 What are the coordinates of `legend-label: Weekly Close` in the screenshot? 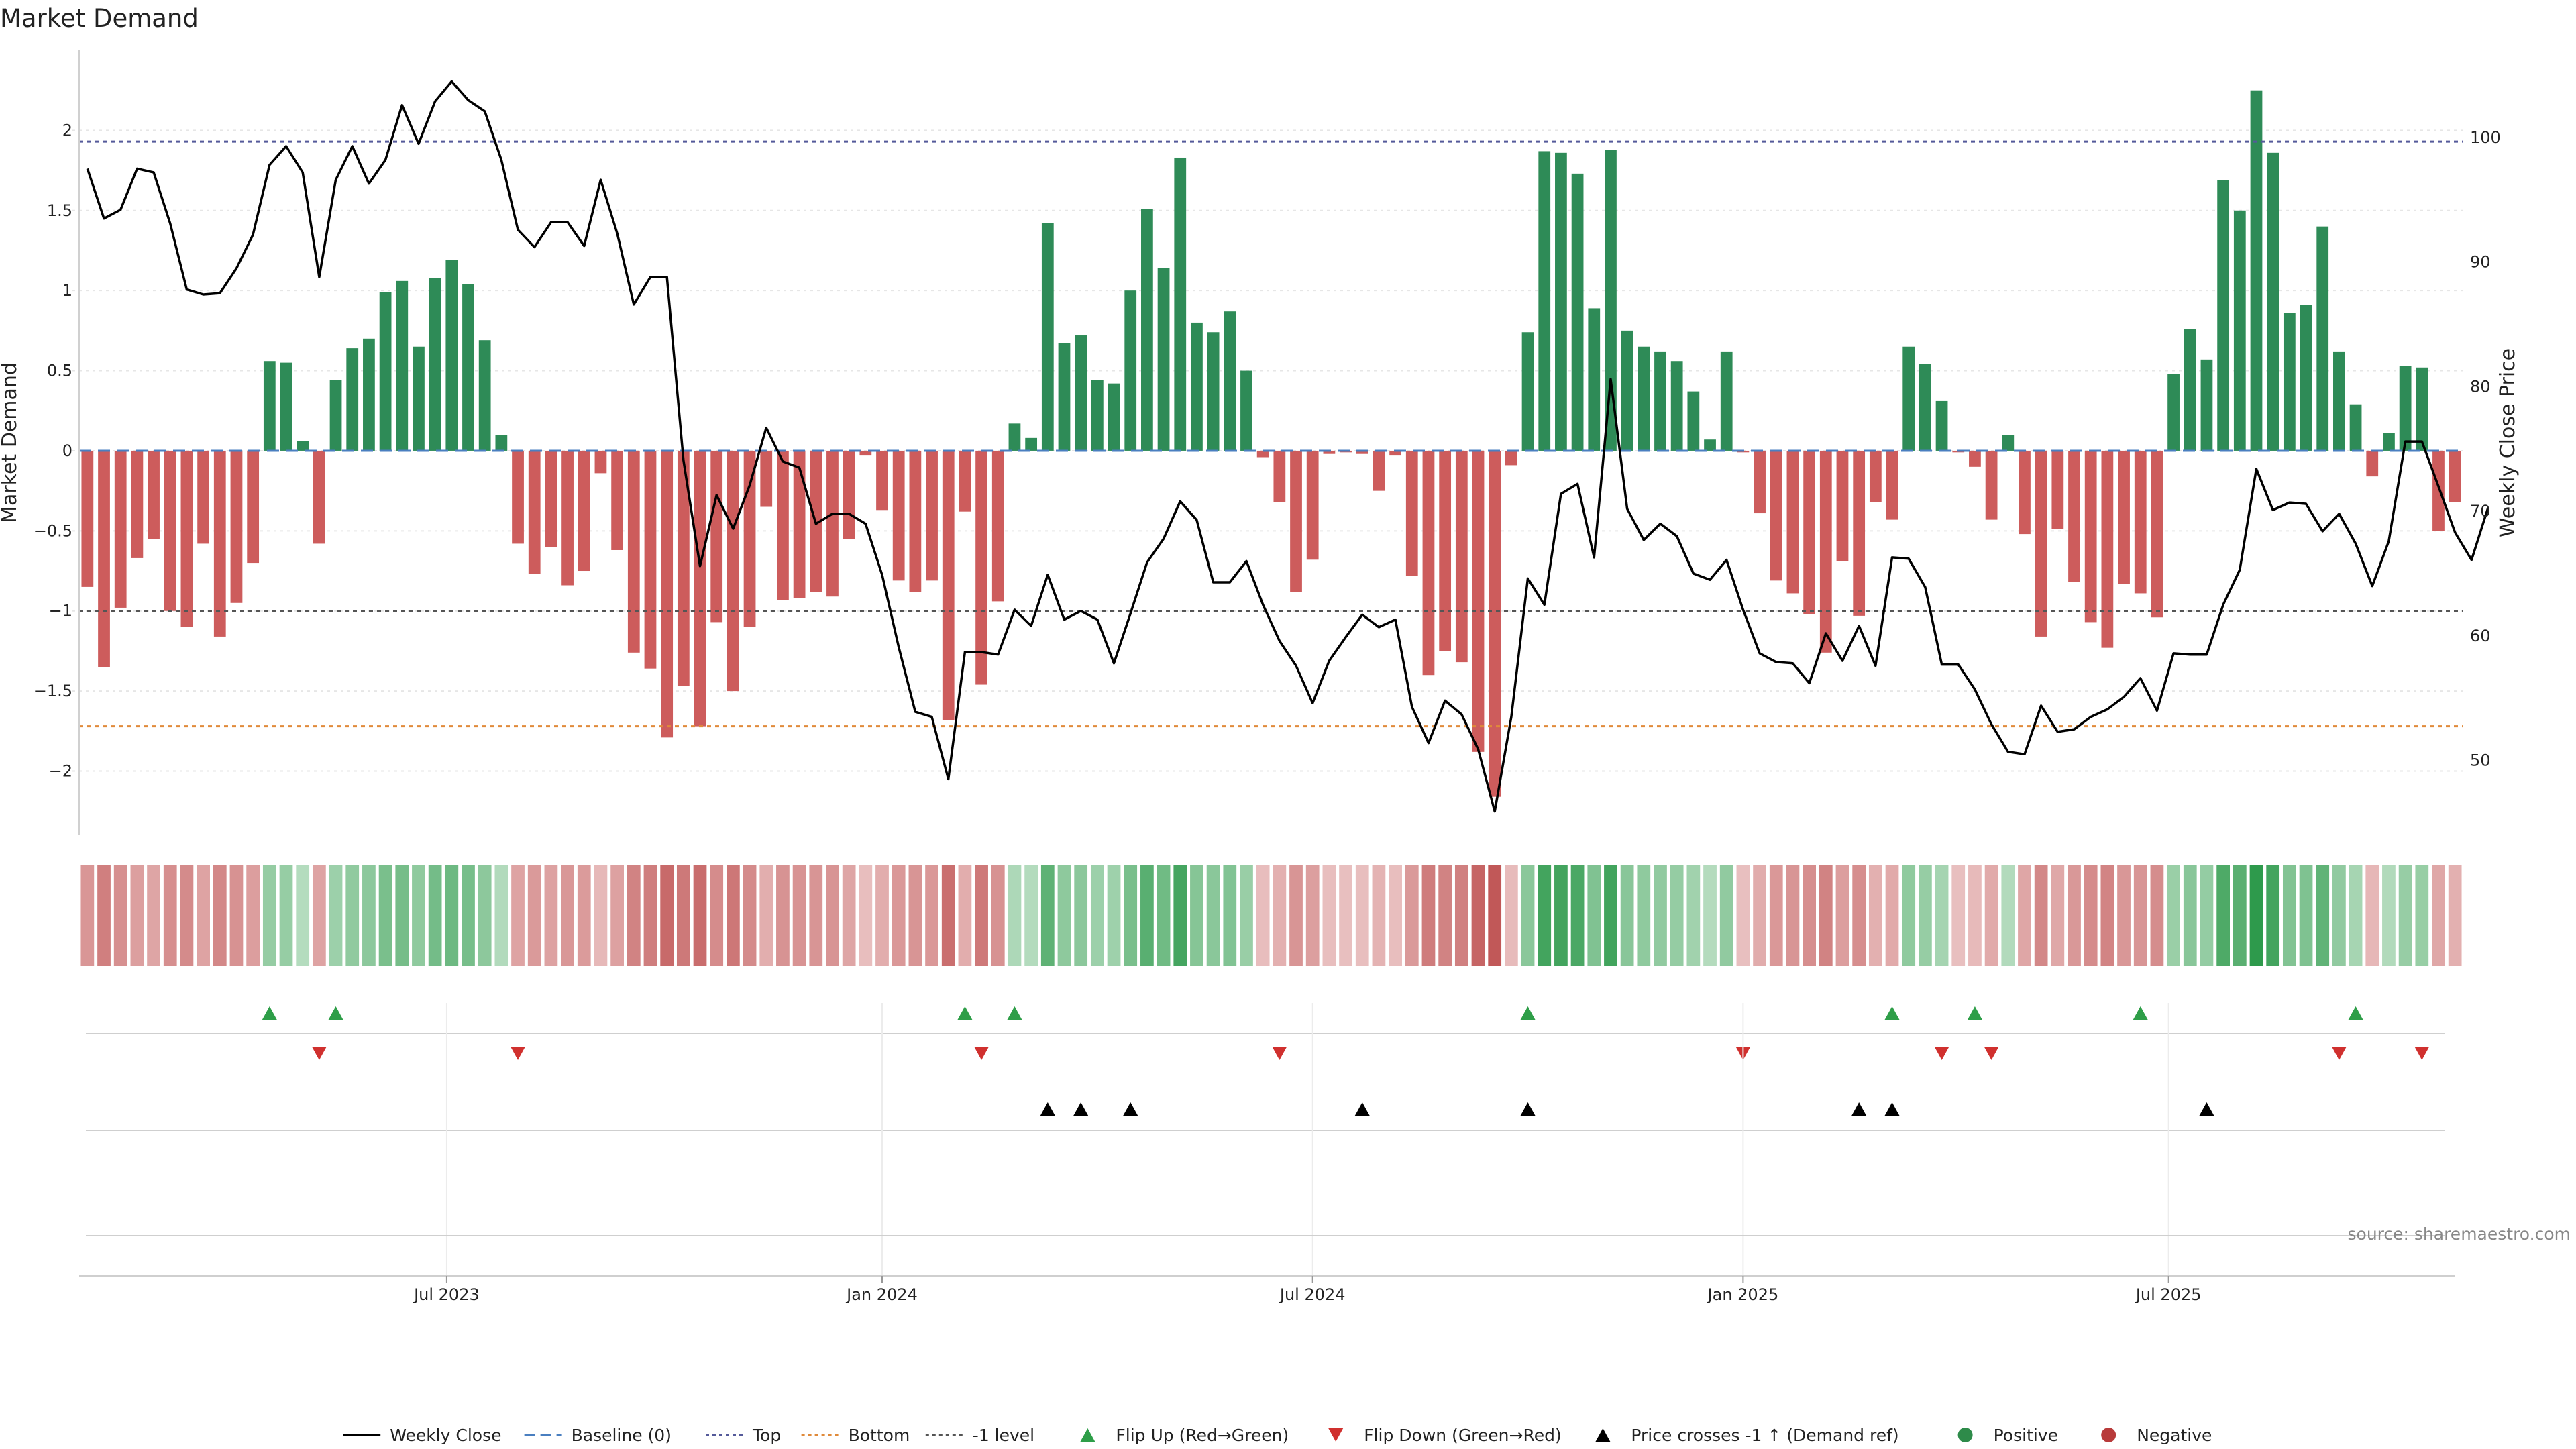 It's located at (445, 1435).